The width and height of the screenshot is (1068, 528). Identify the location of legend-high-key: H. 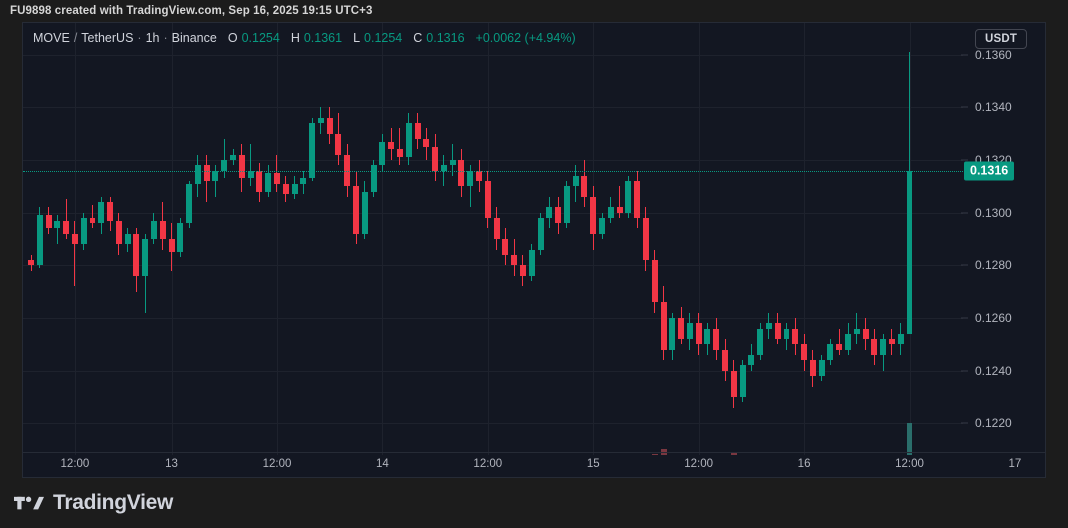
(295, 38).